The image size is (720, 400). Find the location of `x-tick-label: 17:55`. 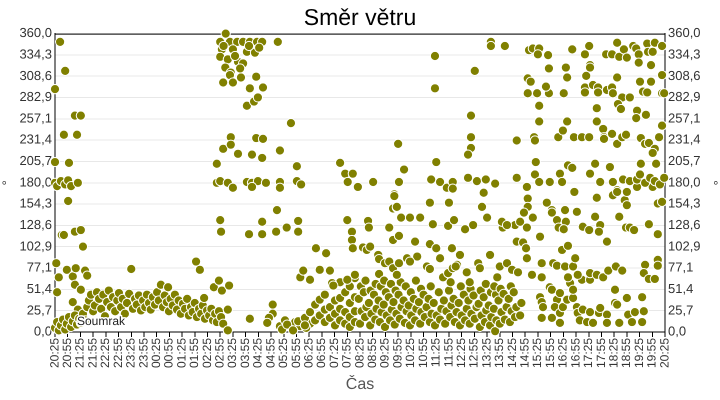

x-tick-label: 17:55 is located at coordinates (601, 353).